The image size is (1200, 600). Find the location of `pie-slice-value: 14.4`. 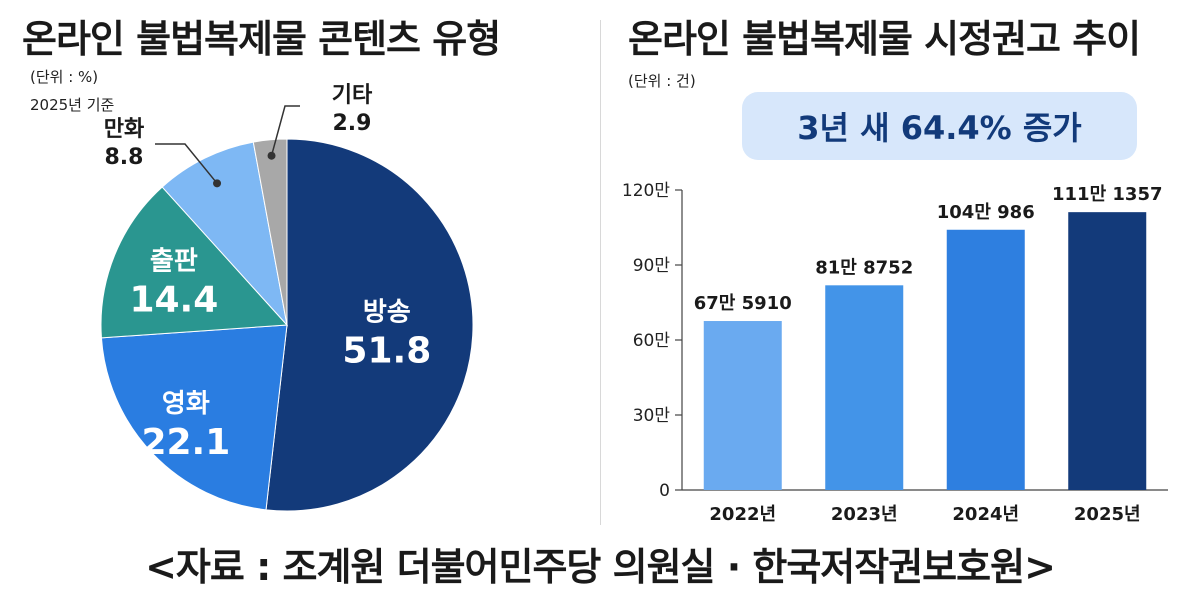

pie-slice-value: 14.4 is located at coordinates (173, 299).